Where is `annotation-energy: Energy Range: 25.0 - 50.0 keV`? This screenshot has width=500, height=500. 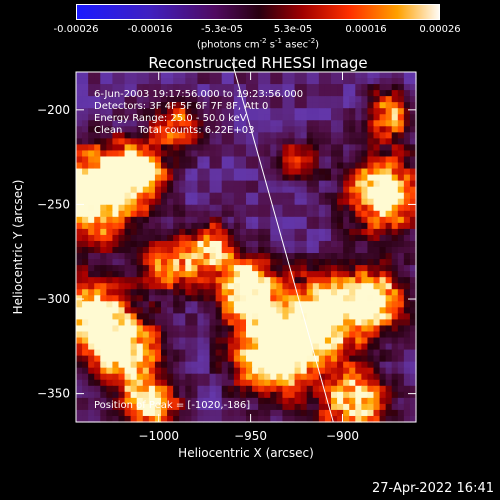 annotation-energy: Energy Range: 25.0 - 50.0 keV is located at coordinates (170, 118).